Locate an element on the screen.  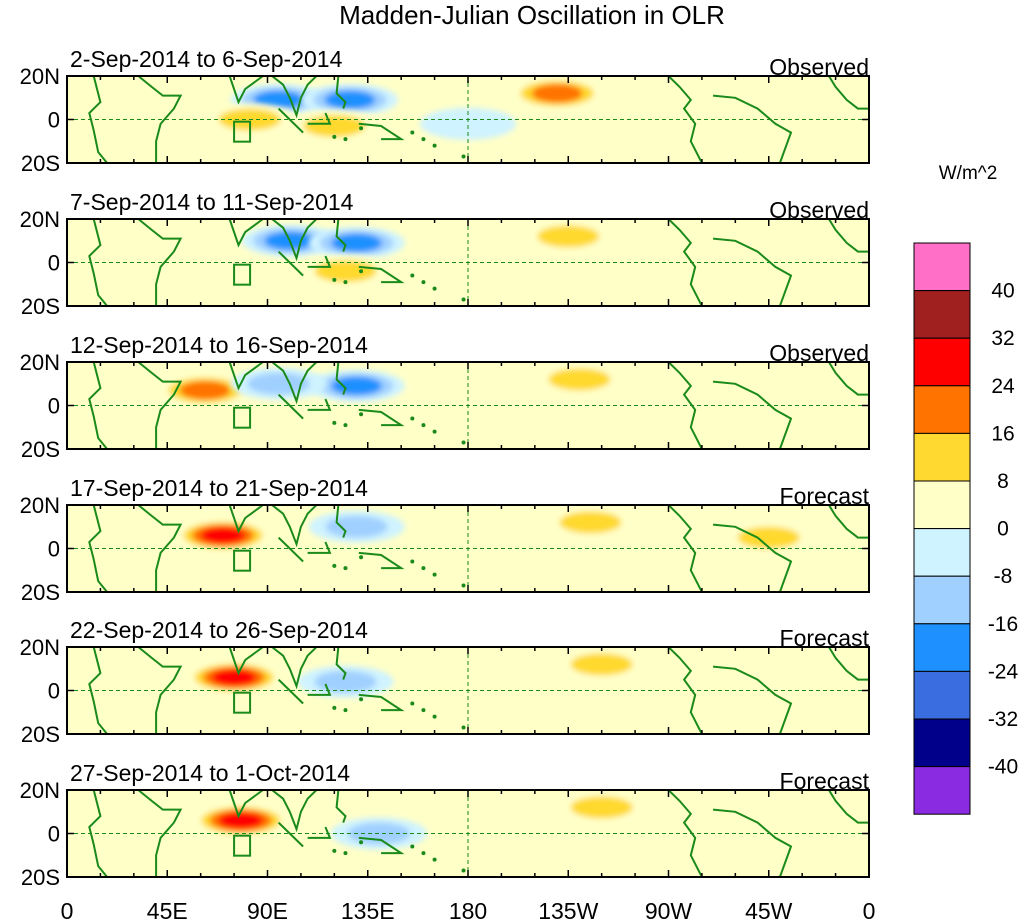
colorbar-label: 40 is located at coordinates (1002, 291).